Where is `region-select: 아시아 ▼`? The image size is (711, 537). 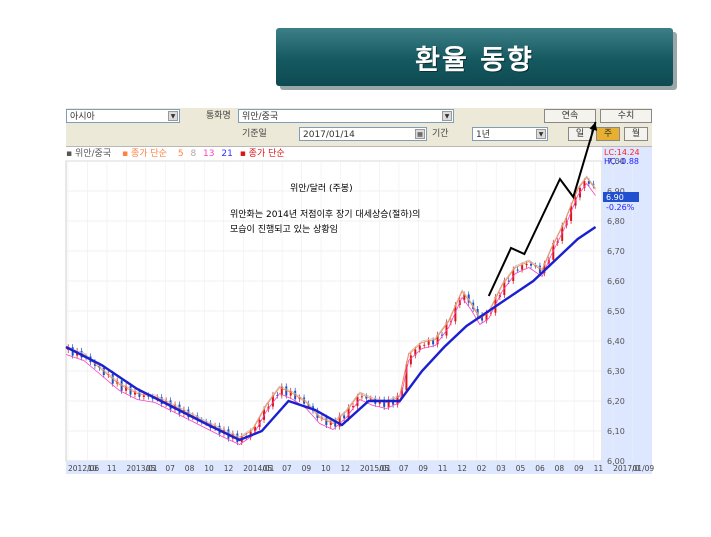 region-select: 아시아 ▼ is located at coordinates (123, 116).